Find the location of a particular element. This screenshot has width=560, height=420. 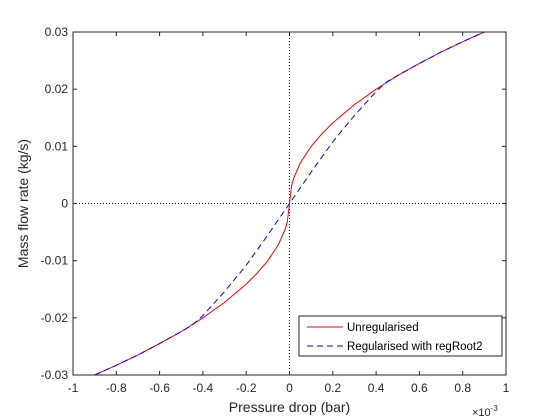

x-tick-label: -0.2 is located at coordinates (246, 388).